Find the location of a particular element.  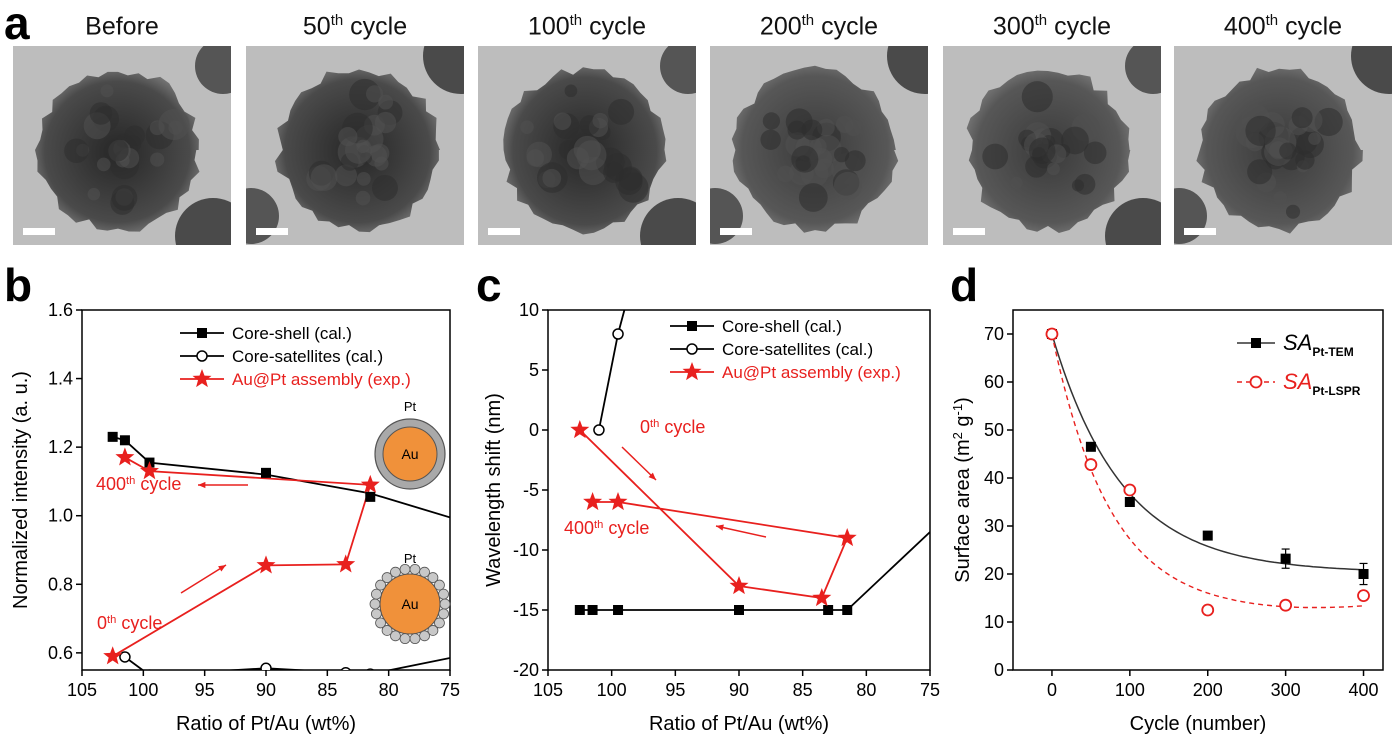

y-tick-label: 20 is located at coordinates (994, 574).